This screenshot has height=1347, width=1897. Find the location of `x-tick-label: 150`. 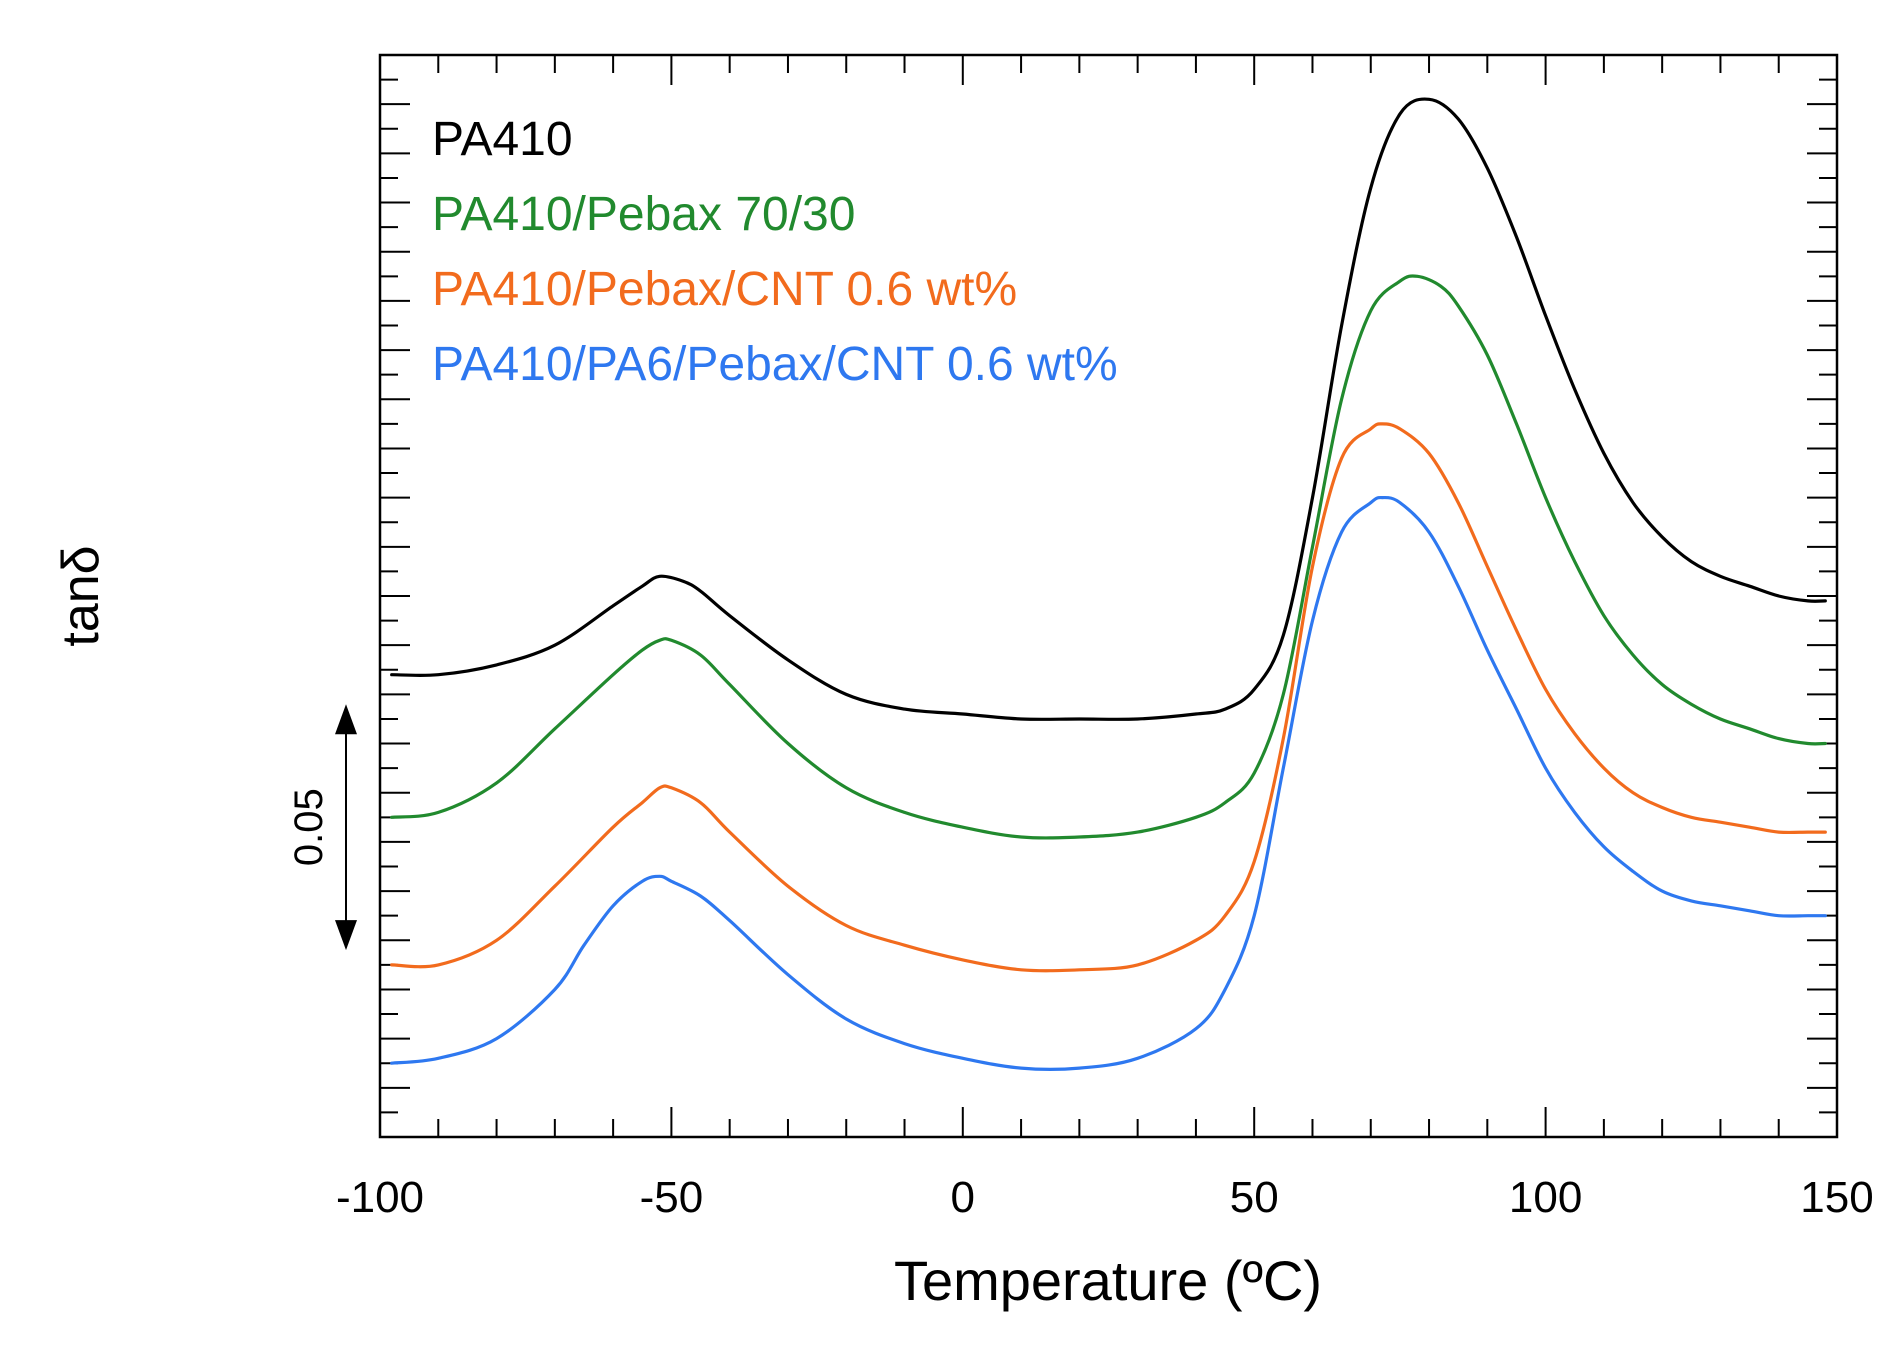

x-tick-label: 150 is located at coordinates (1836, 1197).